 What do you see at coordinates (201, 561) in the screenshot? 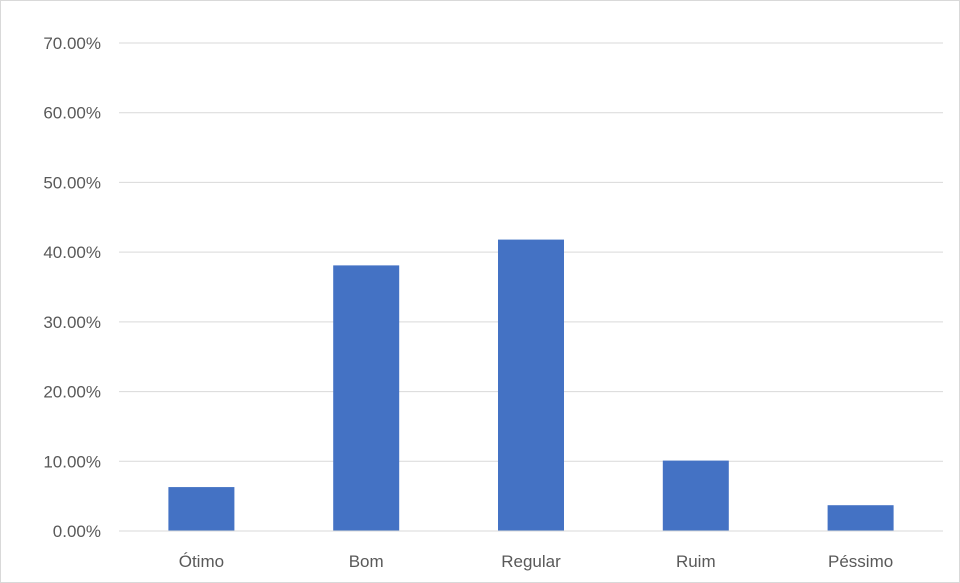
I see `x-tick-label: Ótimo` at bounding box center [201, 561].